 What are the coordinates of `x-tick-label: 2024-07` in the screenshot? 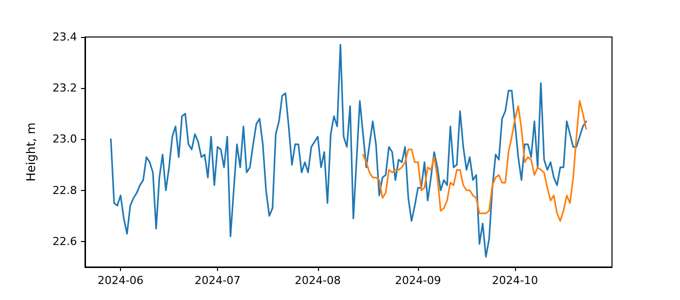 It's located at (217, 280).